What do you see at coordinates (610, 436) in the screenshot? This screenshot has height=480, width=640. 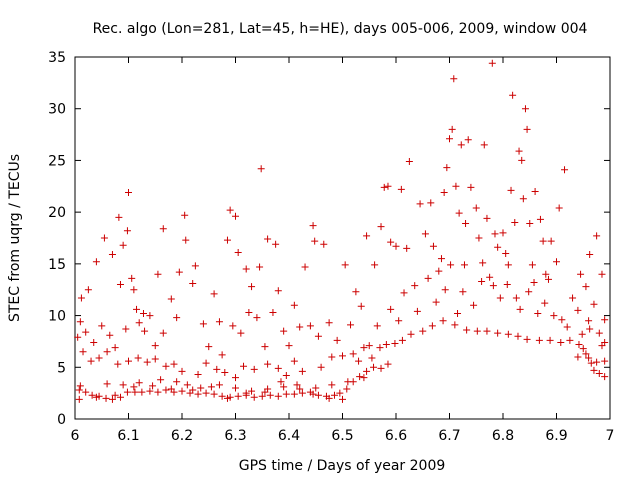 I see `x-tick-label: 7` at bounding box center [610, 436].